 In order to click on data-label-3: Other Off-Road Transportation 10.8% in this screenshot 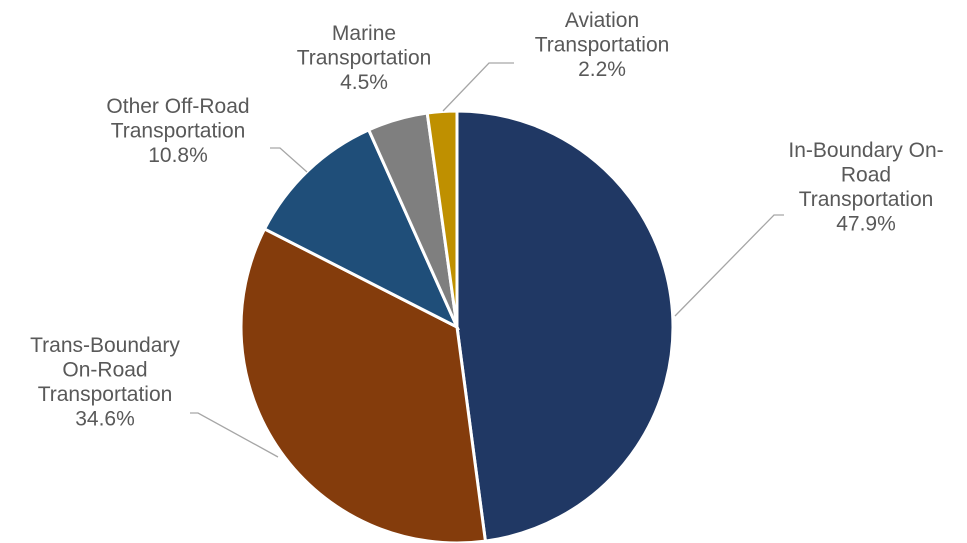, I will do `click(177, 131)`.